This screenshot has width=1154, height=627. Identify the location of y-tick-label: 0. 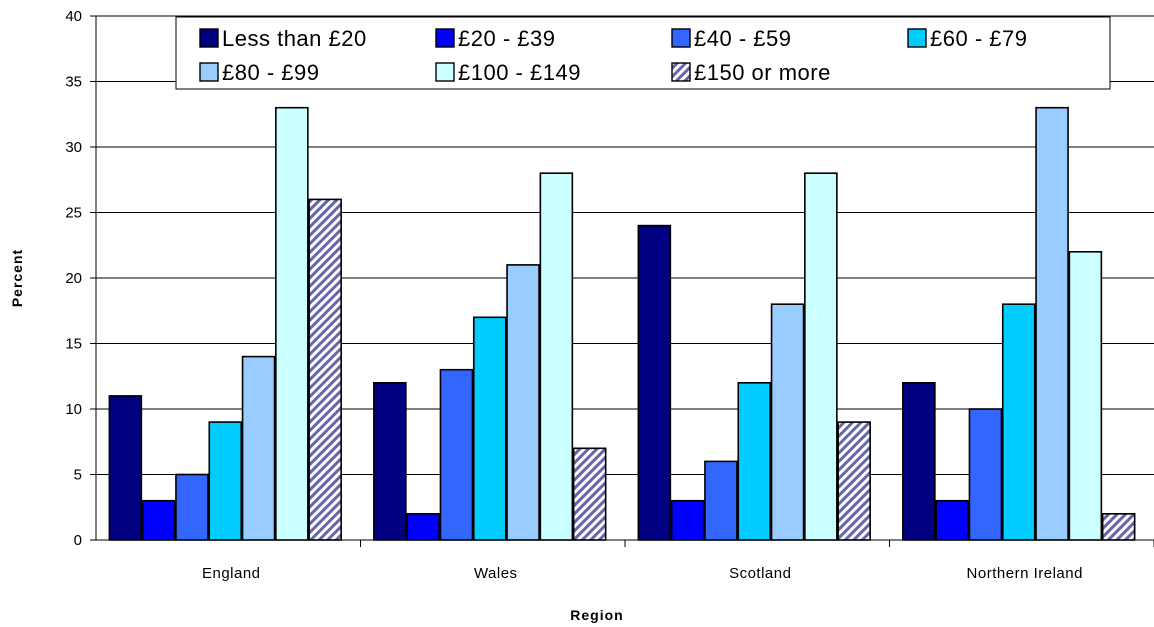
(78, 540).